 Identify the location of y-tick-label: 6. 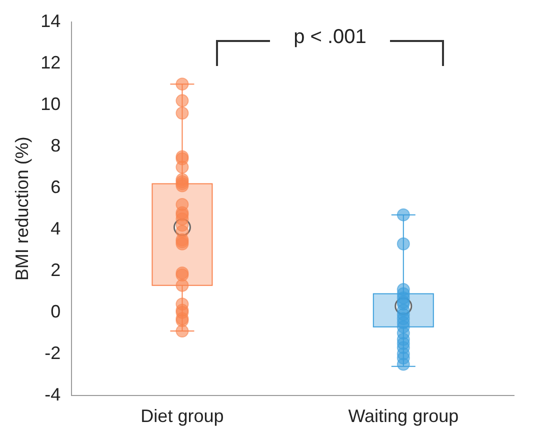
(55, 186).